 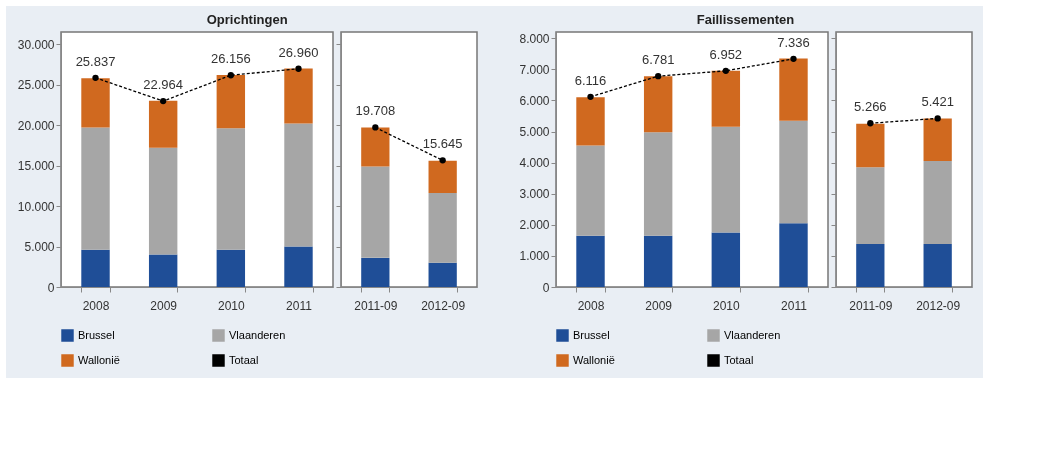 What do you see at coordinates (534, 38) in the screenshot?
I see `y-tick-label: 8.000` at bounding box center [534, 38].